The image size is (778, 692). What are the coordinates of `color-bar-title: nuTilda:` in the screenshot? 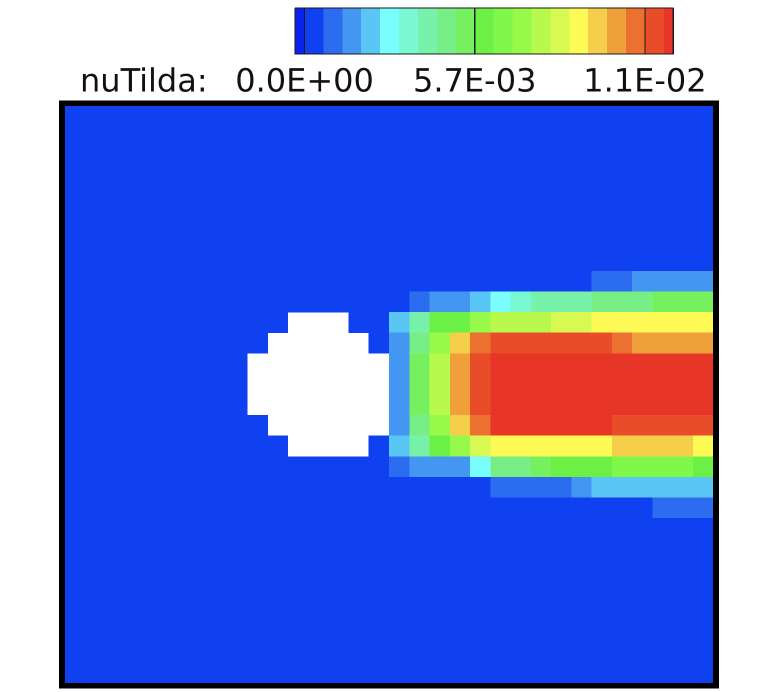 It's located at (144, 81).